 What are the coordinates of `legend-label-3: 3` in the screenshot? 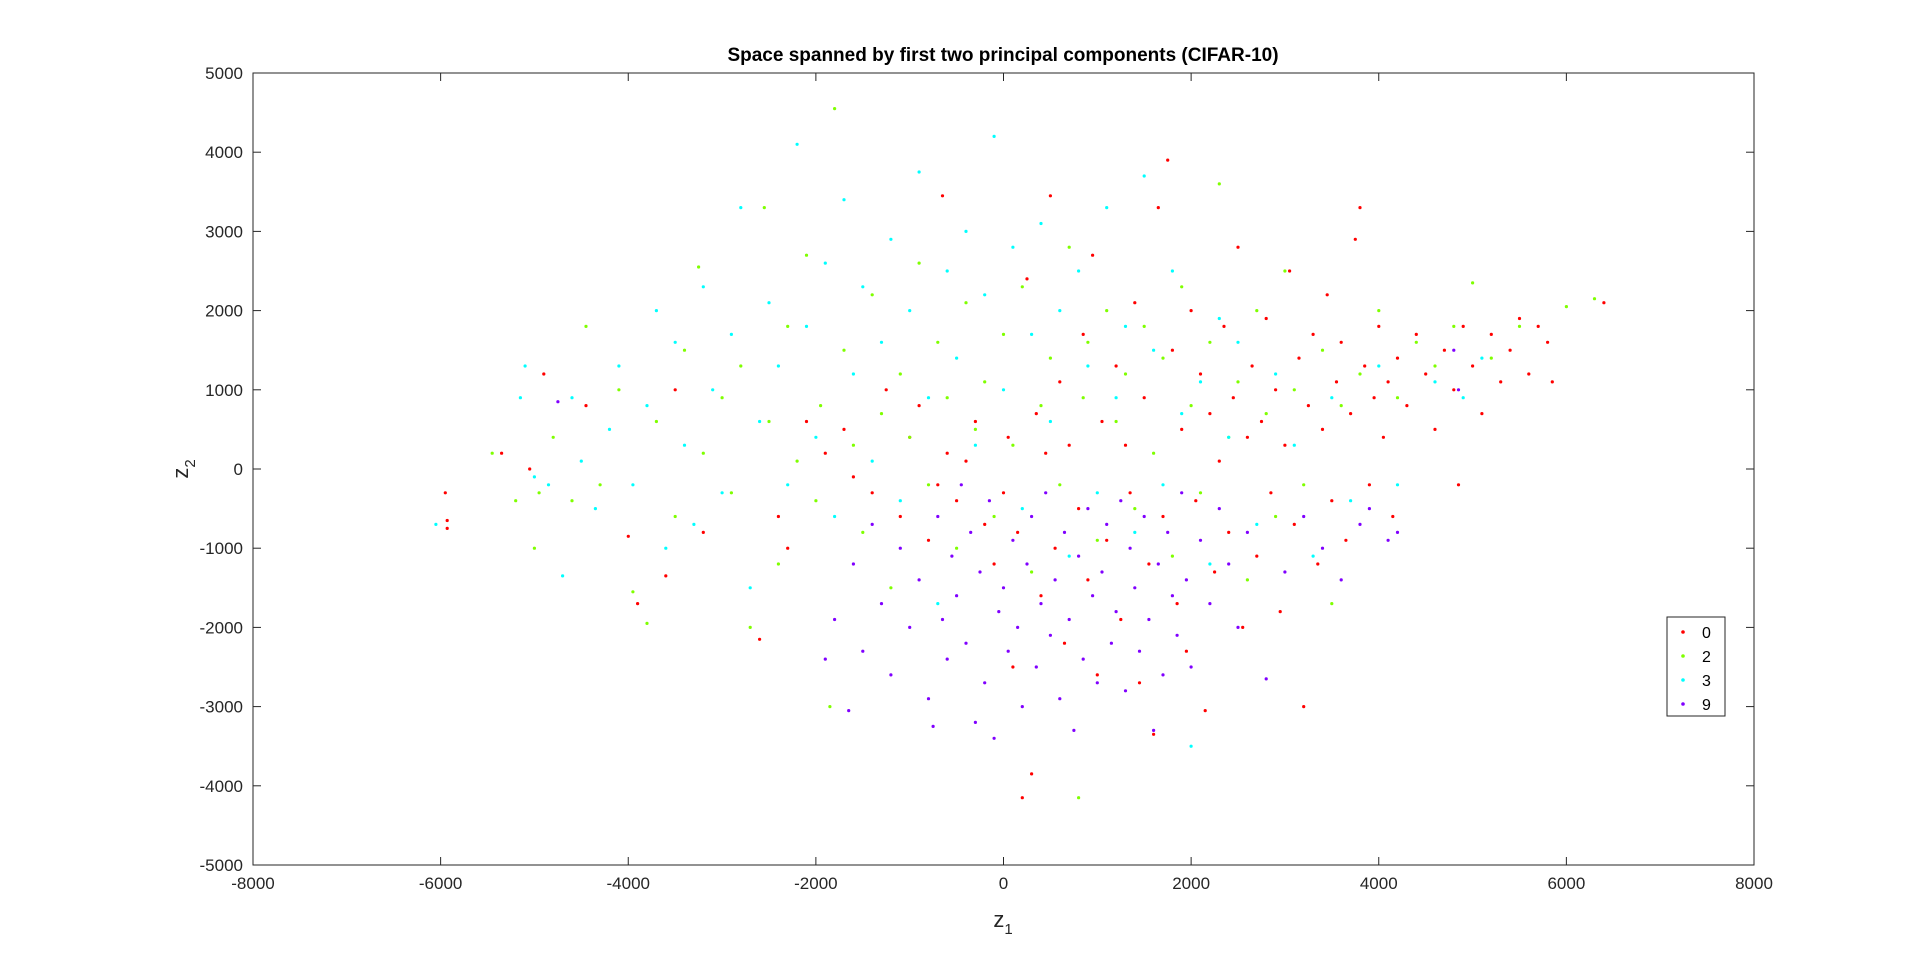 It's located at (1706, 681).